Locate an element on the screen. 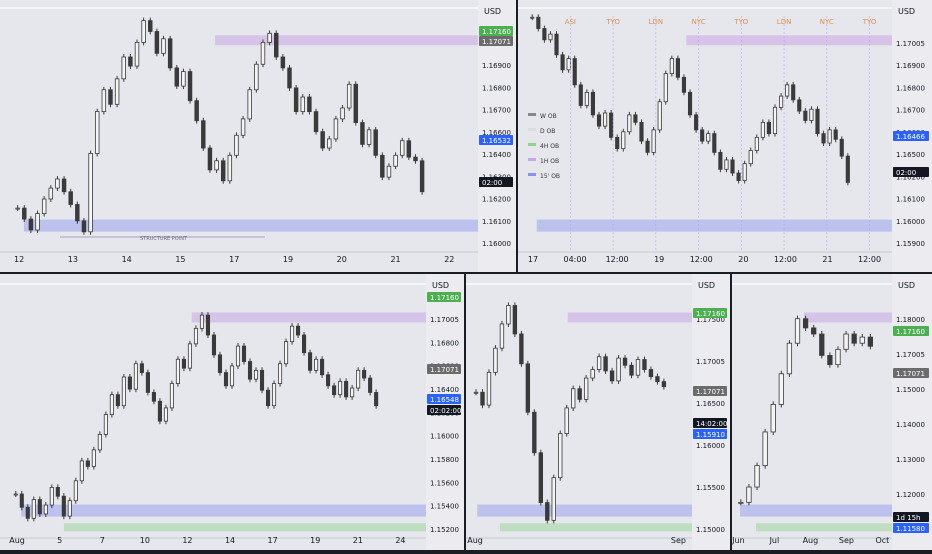 The height and width of the screenshot is (554, 932). time-tick-label: 22 is located at coordinates (449, 259).